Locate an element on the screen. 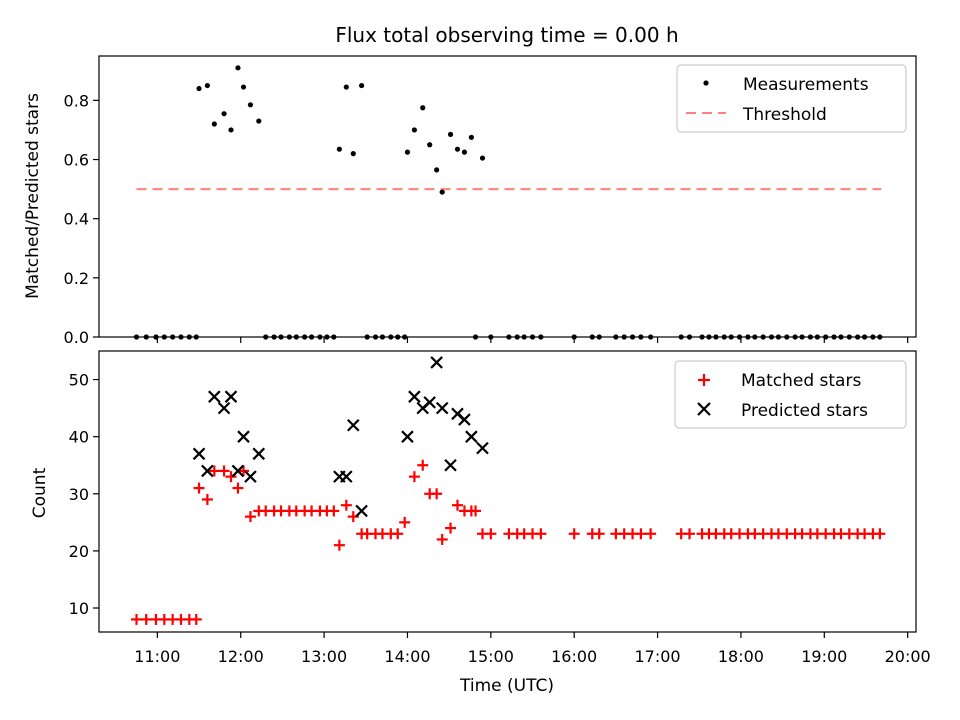 The image size is (960, 720). y-tick-label: 0.2 is located at coordinates (76, 278).